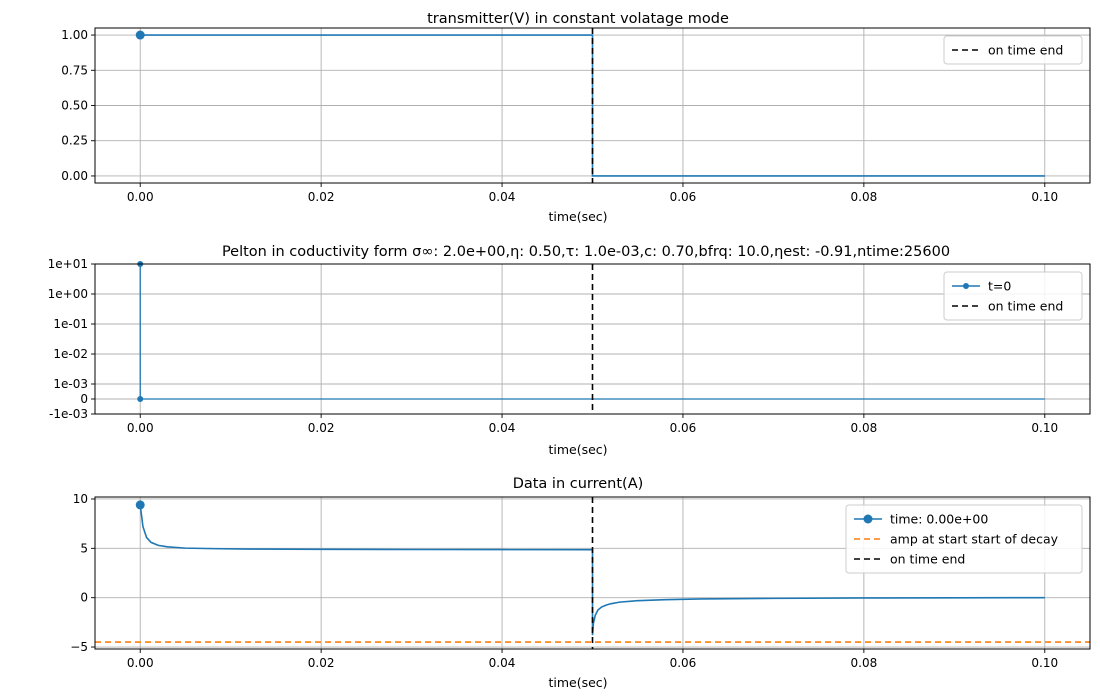 The width and height of the screenshot is (1100, 700). I want to click on y-tick-label: 1e+00, so click(68, 294).